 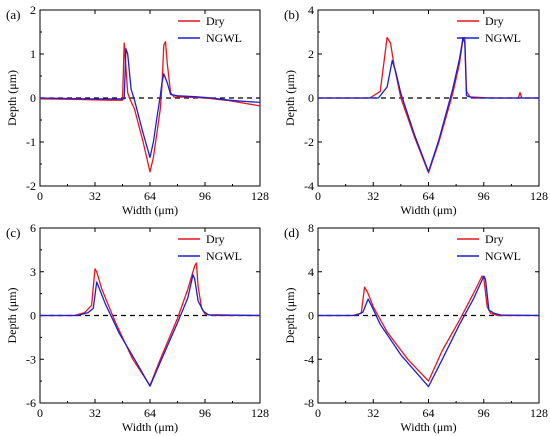 I want to click on y-tick-label: 3, so click(x=33, y=272).